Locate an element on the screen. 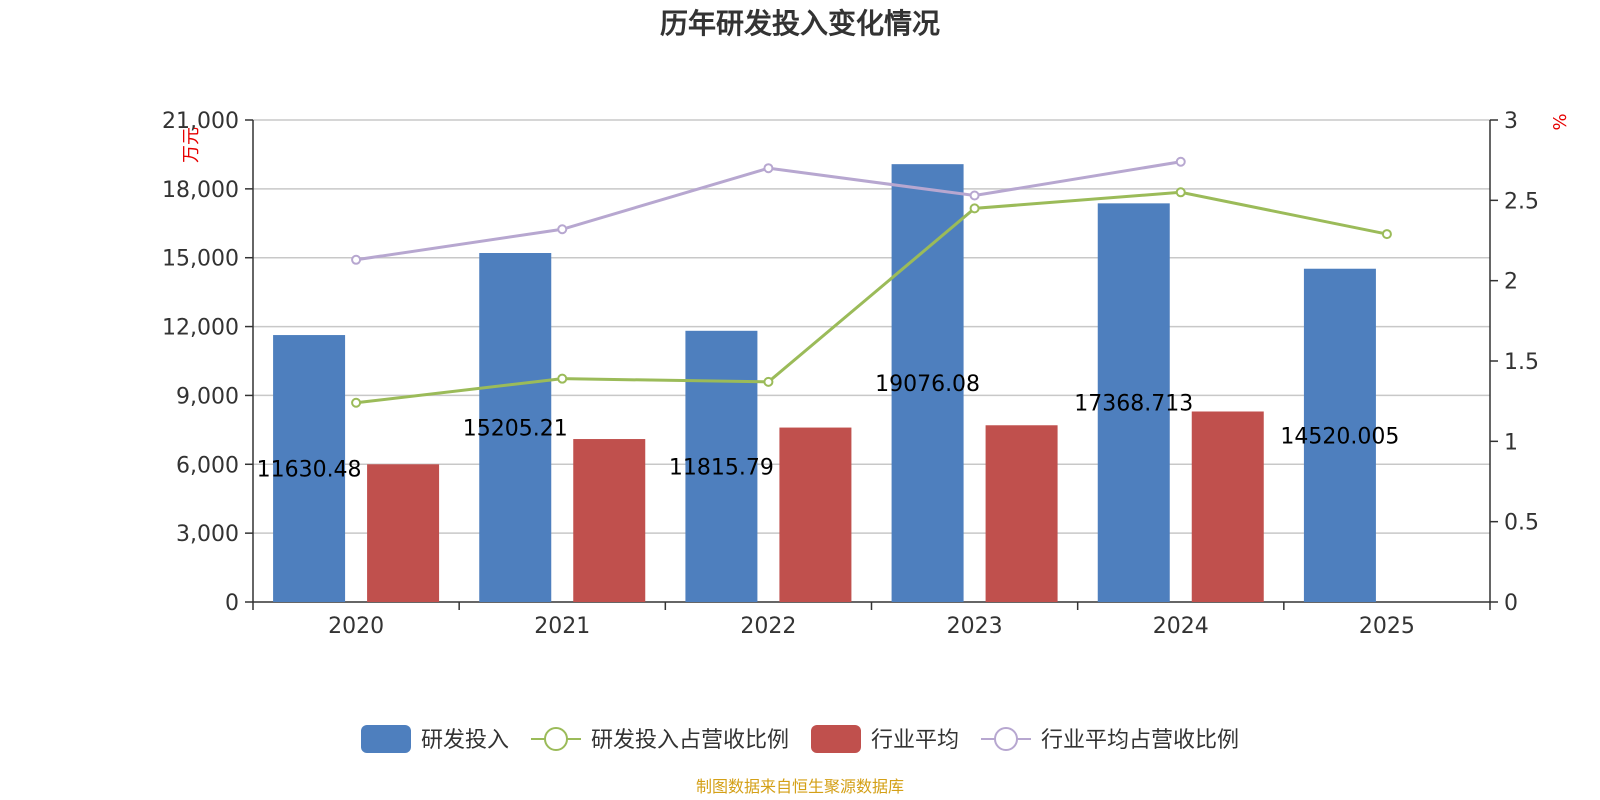 Image resolution: width=1600 pixels, height=800 pixels. bar-行业平均-2022 is located at coordinates (815, 514).